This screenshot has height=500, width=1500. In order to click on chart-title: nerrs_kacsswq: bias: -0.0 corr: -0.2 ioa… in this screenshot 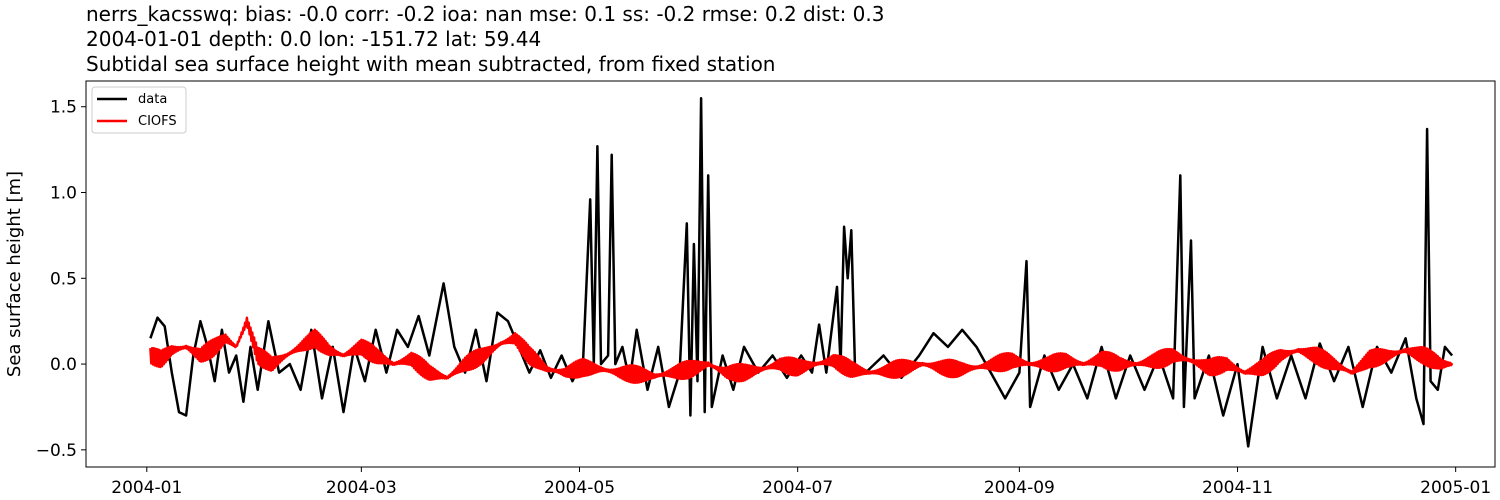, I will do `click(485, 39)`.